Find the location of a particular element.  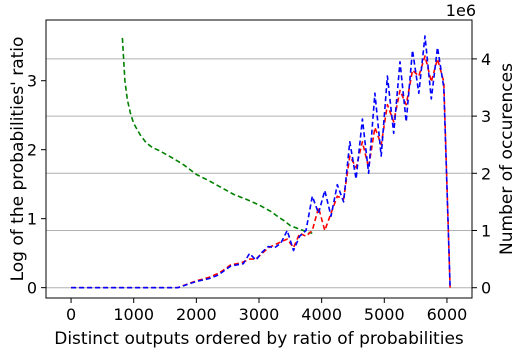

right-y-tick-label: 2 is located at coordinates (486, 173).